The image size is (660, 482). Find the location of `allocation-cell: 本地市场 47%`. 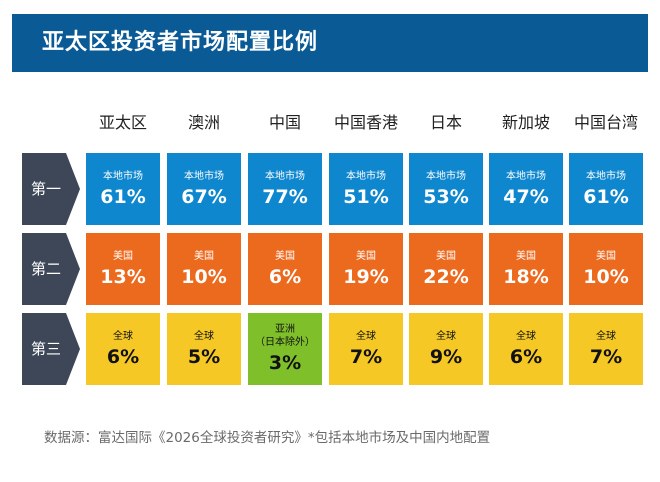

allocation-cell: 本地市场 47% is located at coordinates (526, 189).